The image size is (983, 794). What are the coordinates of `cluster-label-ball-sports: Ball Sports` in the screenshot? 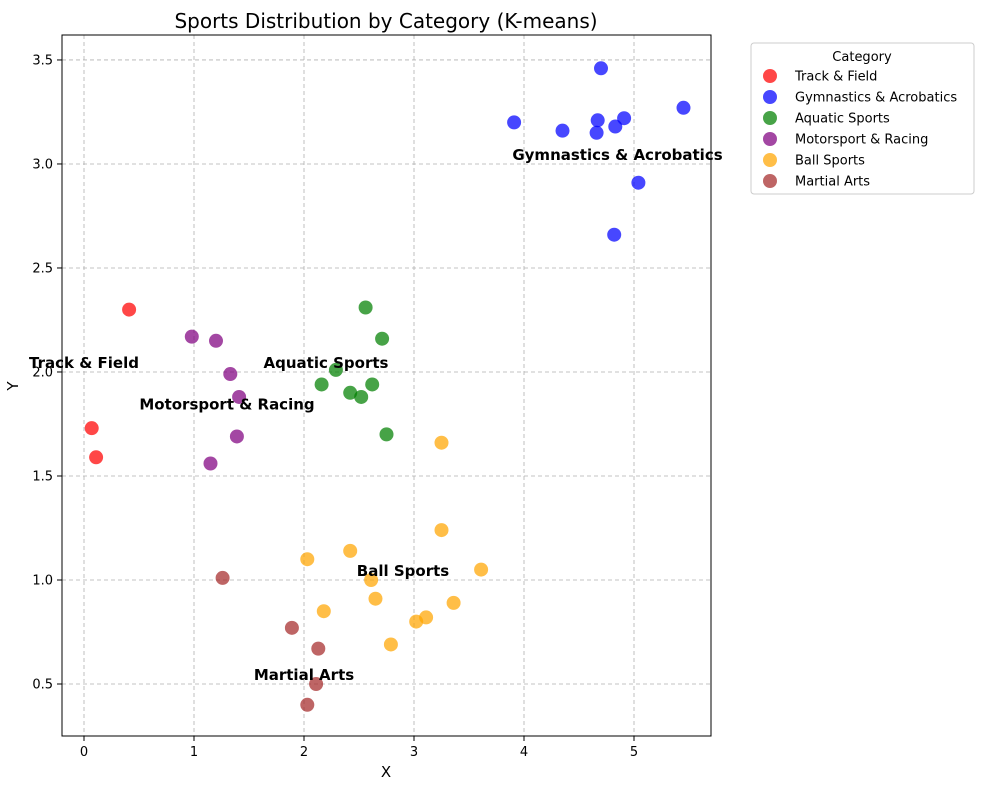 It's located at (403, 571).